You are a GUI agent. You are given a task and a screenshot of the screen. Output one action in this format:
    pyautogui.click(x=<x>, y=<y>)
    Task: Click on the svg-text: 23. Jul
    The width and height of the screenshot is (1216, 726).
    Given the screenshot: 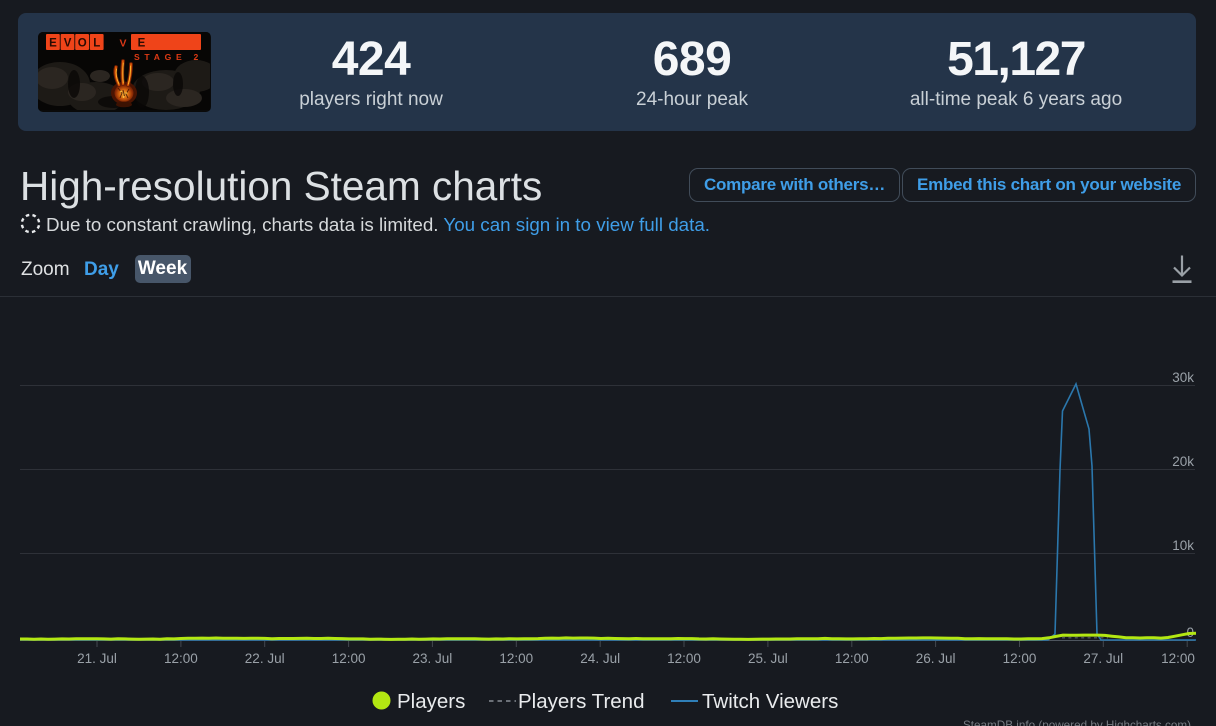 What is the action you would take?
    pyautogui.click(x=433, y=658)
    